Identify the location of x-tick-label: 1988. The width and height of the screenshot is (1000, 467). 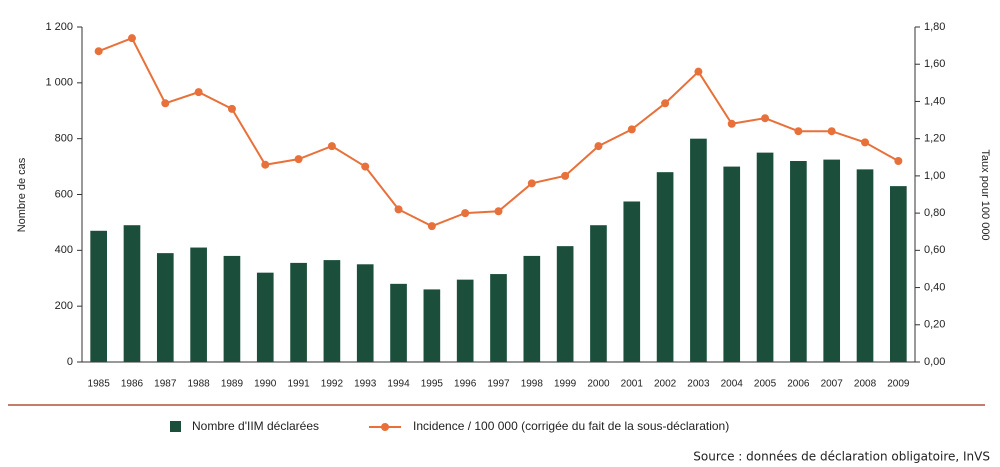
(198, 384).